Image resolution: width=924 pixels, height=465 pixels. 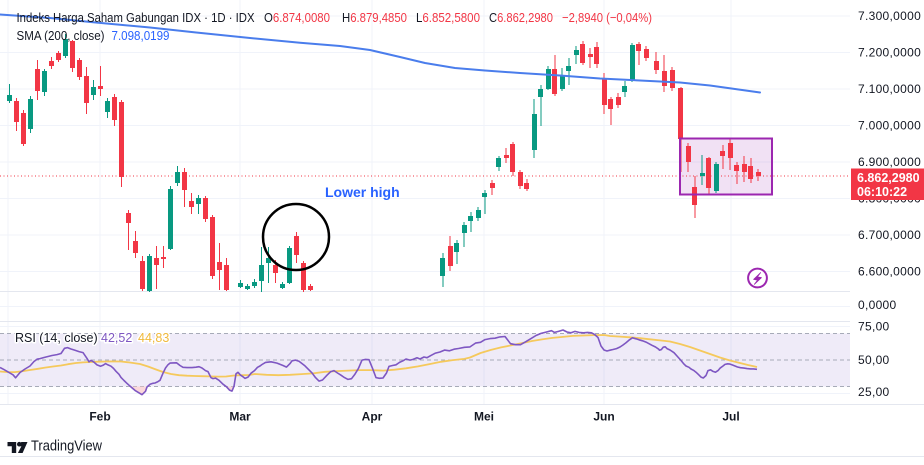 I want to click on svg-text: 7.200,0000, so click(x=889, y=53).